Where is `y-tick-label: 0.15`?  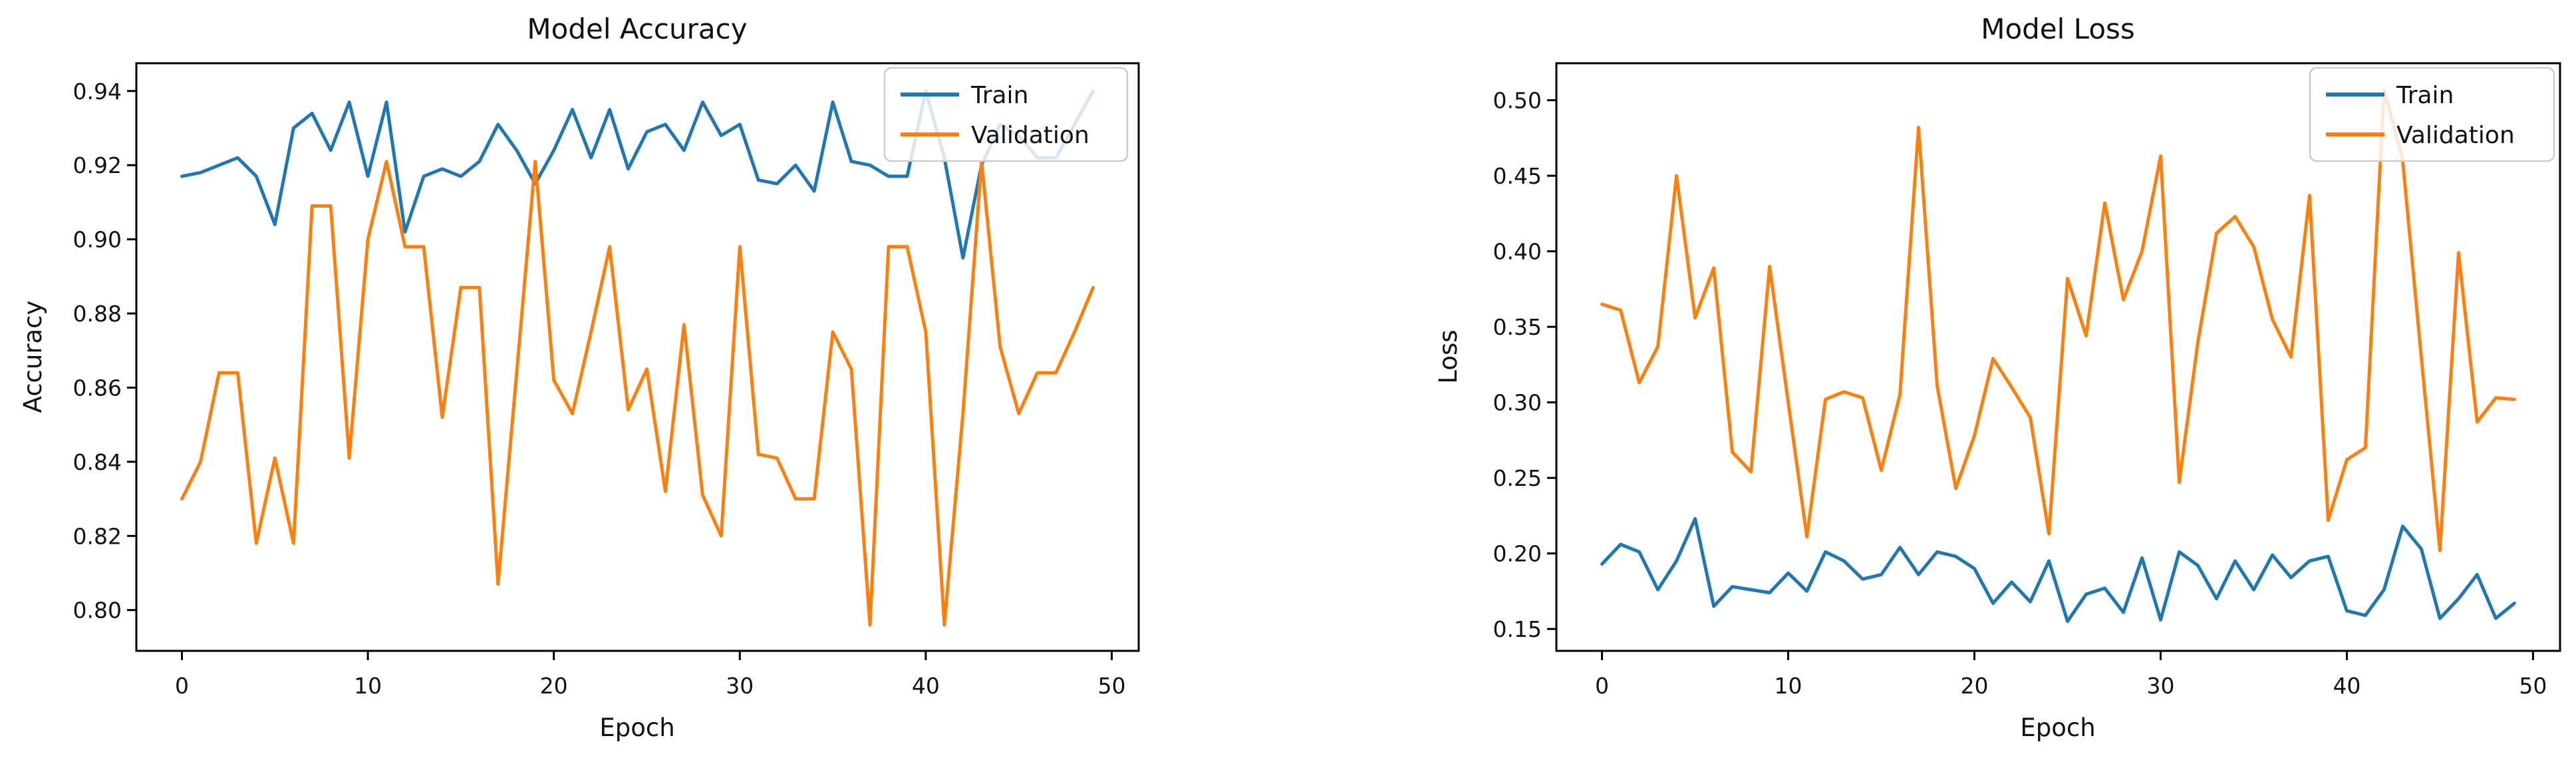
y-tick-label: 0.15 is located at coordinates (1517, 629).